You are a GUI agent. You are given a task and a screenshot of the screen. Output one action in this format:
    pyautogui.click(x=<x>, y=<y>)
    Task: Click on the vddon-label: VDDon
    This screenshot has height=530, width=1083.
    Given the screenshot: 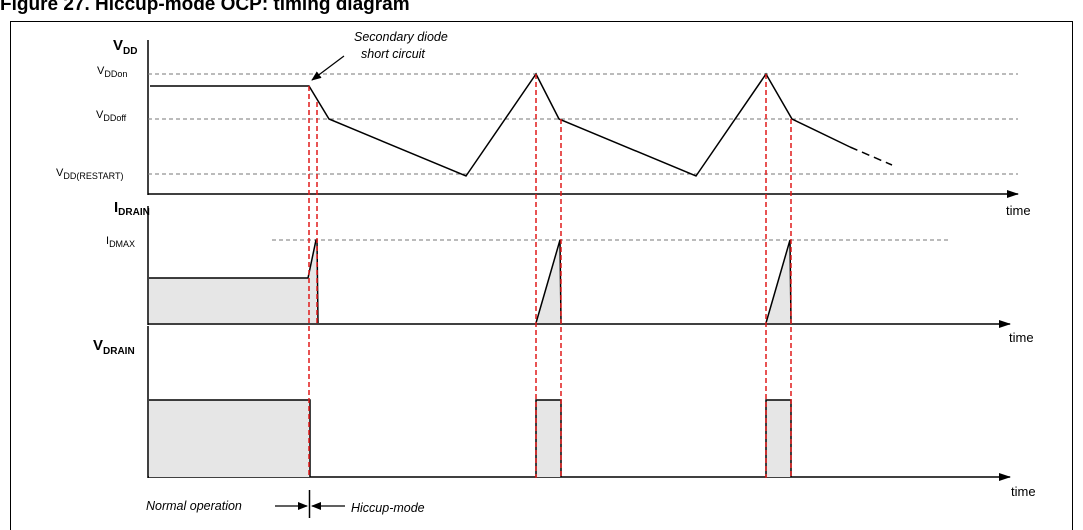 What is the action you would take?
    pyautogui.click(x=112, y=72)
    